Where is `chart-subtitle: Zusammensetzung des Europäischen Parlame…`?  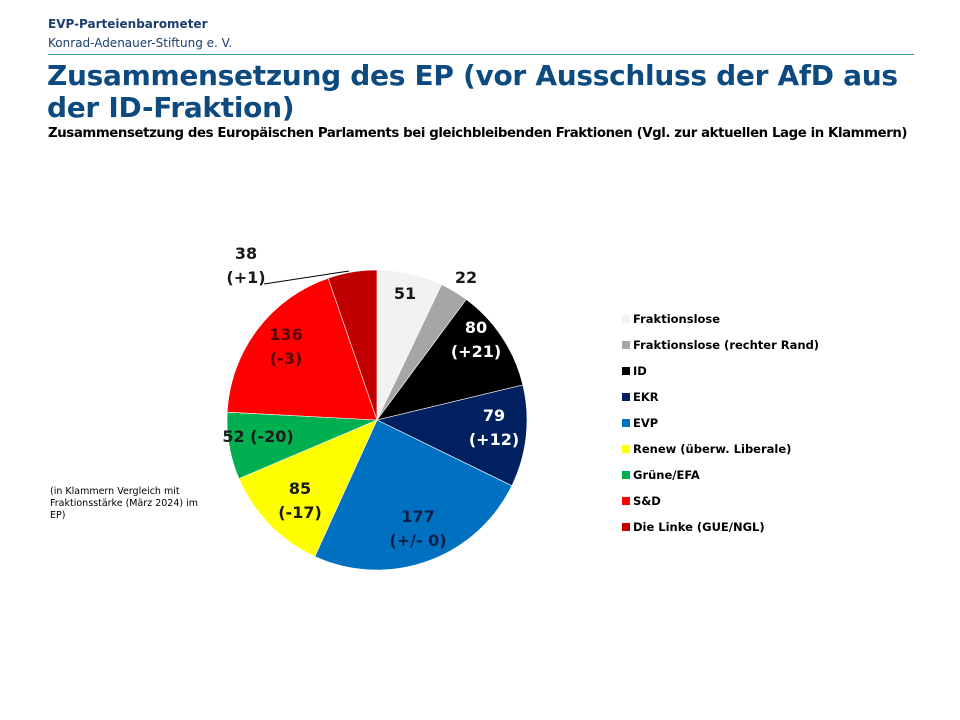 chart-subtitle: Zusammensetzung des Europäischen Parlame… is located at coordinates (478, 133).